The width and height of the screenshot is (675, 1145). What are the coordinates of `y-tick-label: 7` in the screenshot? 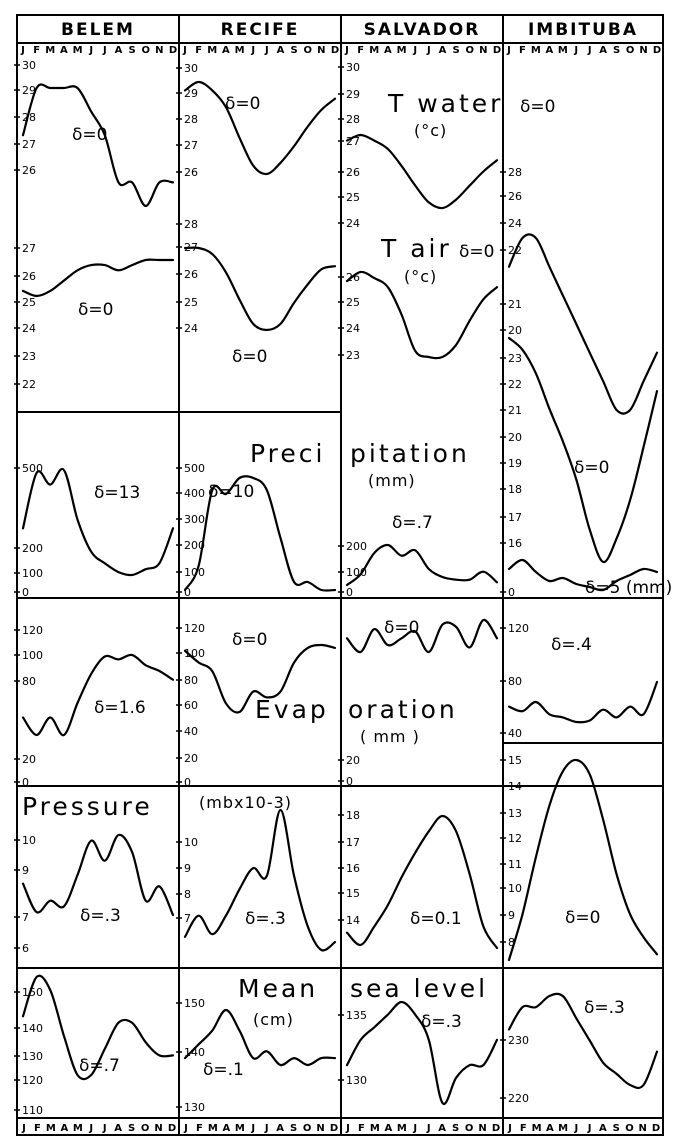 It's located at (25, 917).